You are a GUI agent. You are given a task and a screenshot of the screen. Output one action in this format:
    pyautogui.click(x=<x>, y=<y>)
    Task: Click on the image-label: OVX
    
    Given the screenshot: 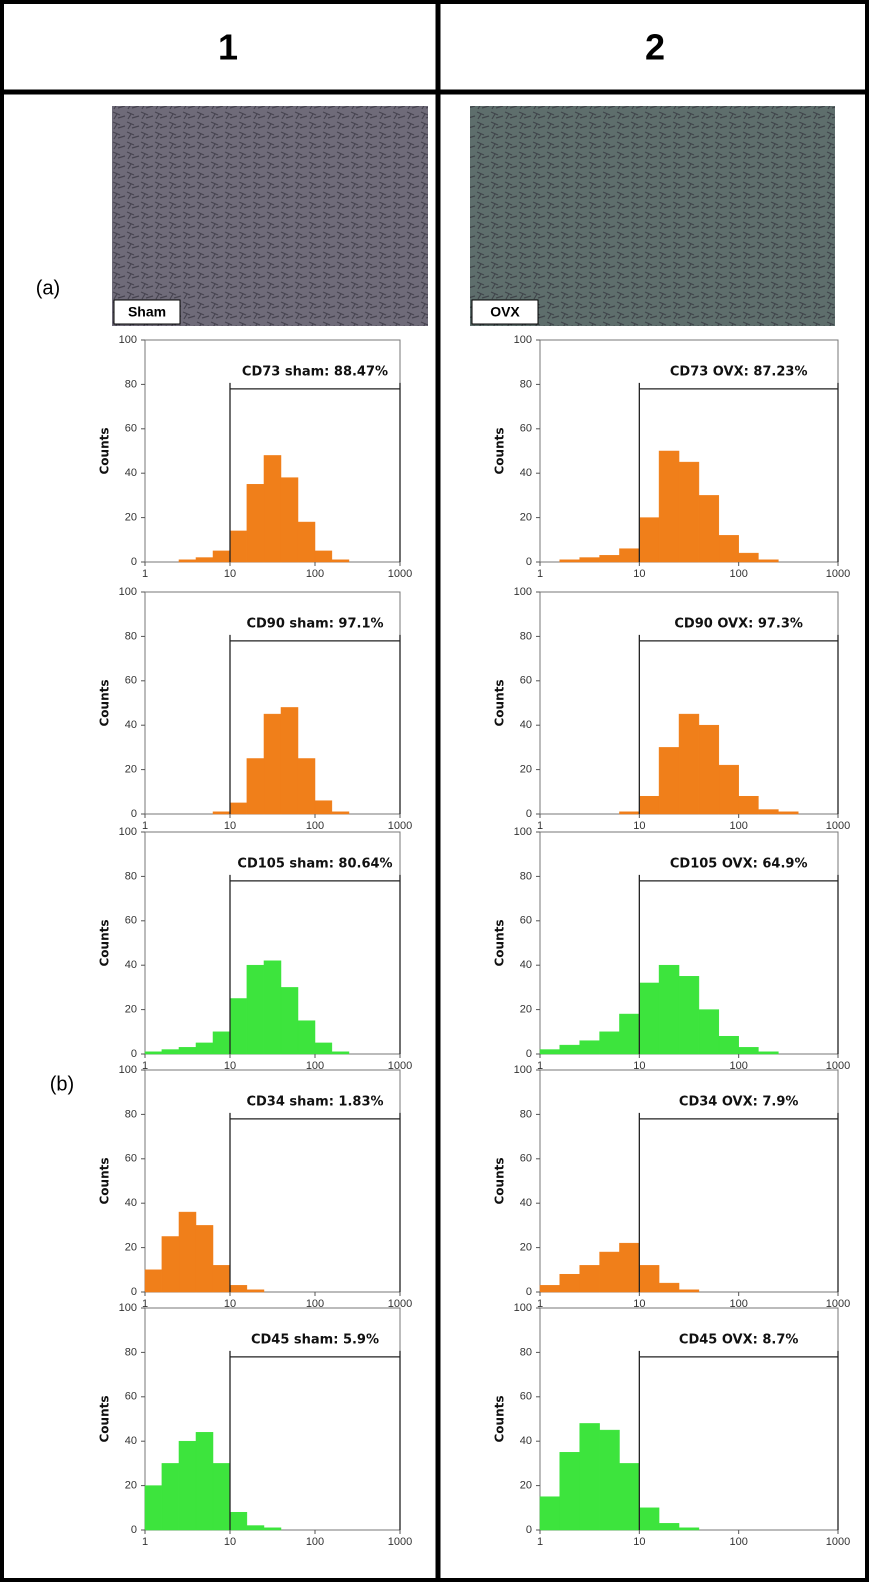 What is the action you would take?
    pyautogui.click(x=505, y=312)
    